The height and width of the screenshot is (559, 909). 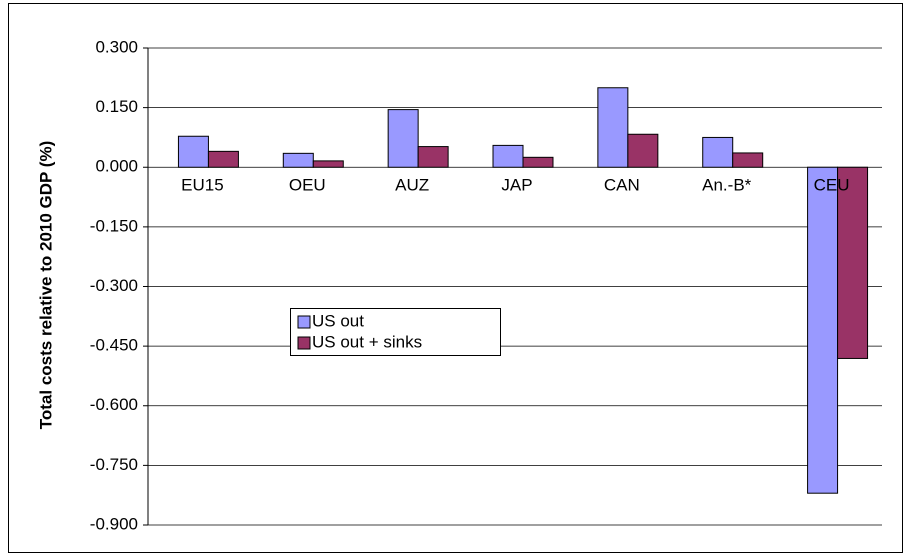 I want to click on x-tick-label: CEU, so click(x=832, y=185).